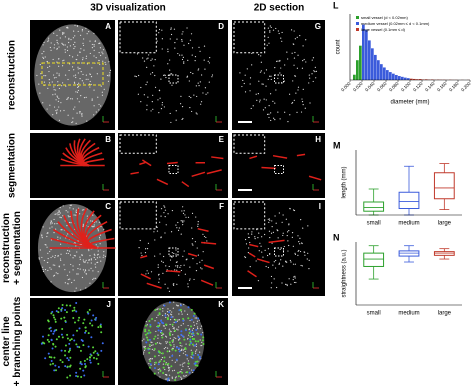  What do you see at coordinates (318, 26) in the screenshot?
I see `panel-letter: G` at bounding box center [318, 26].